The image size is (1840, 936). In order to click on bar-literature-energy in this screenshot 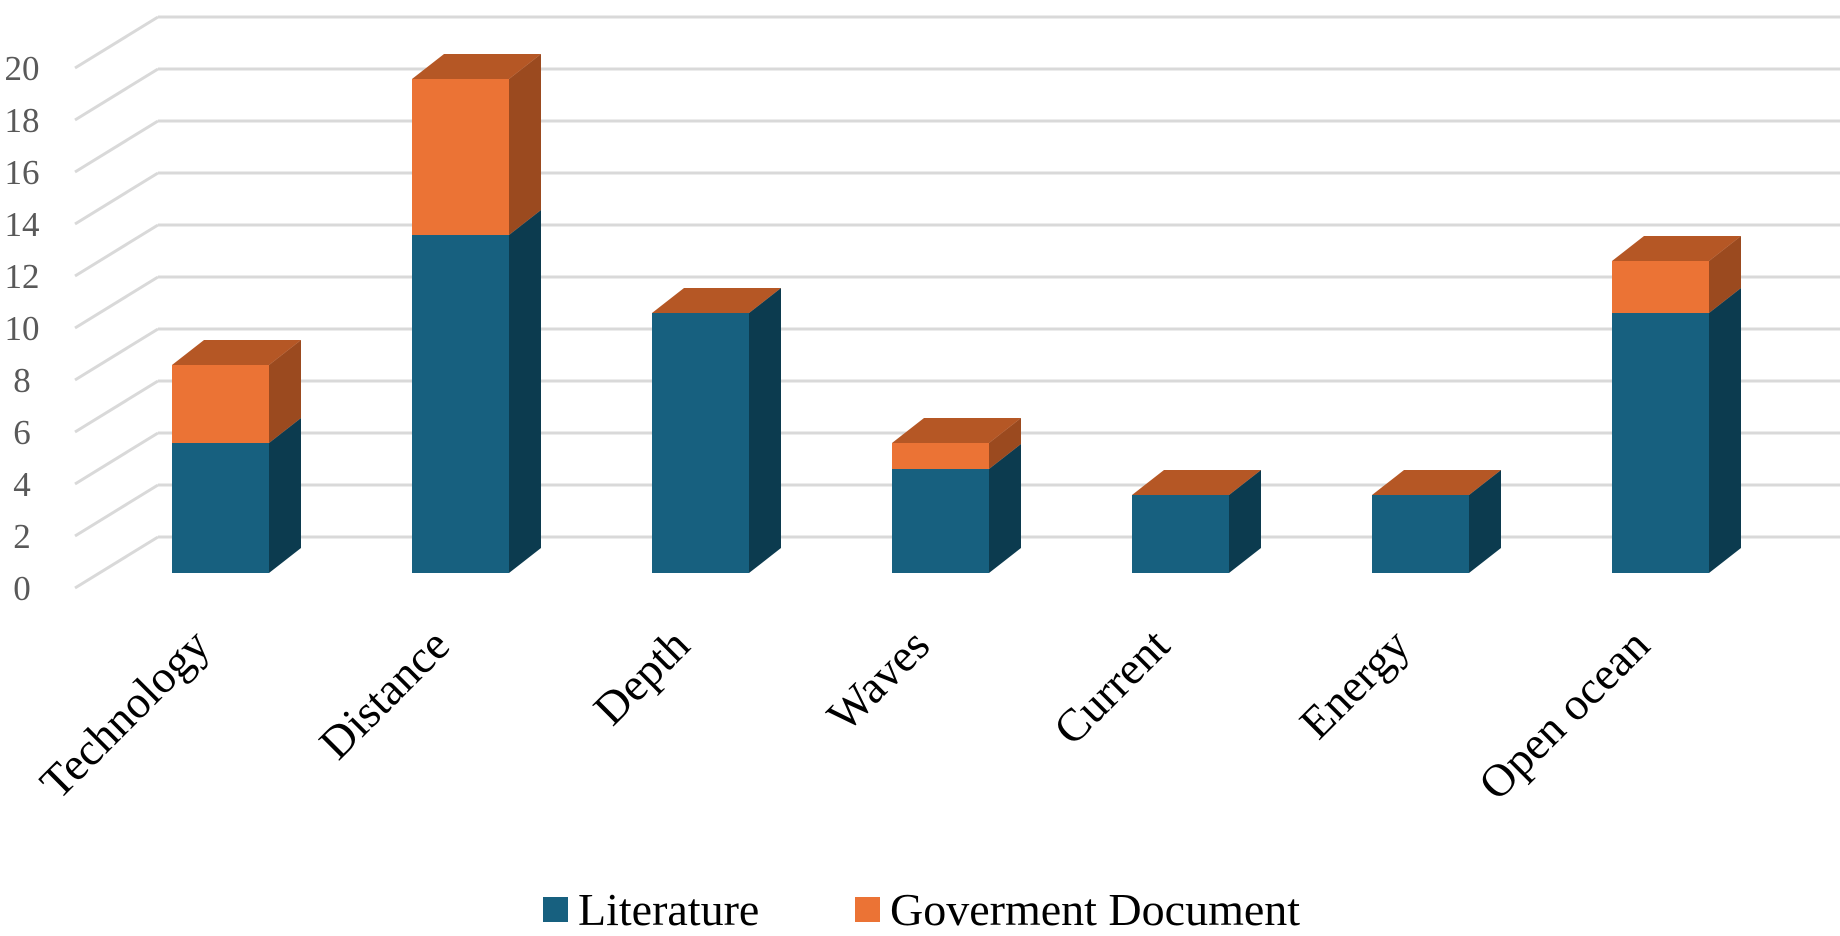, I will do `click(1420, 534)`.